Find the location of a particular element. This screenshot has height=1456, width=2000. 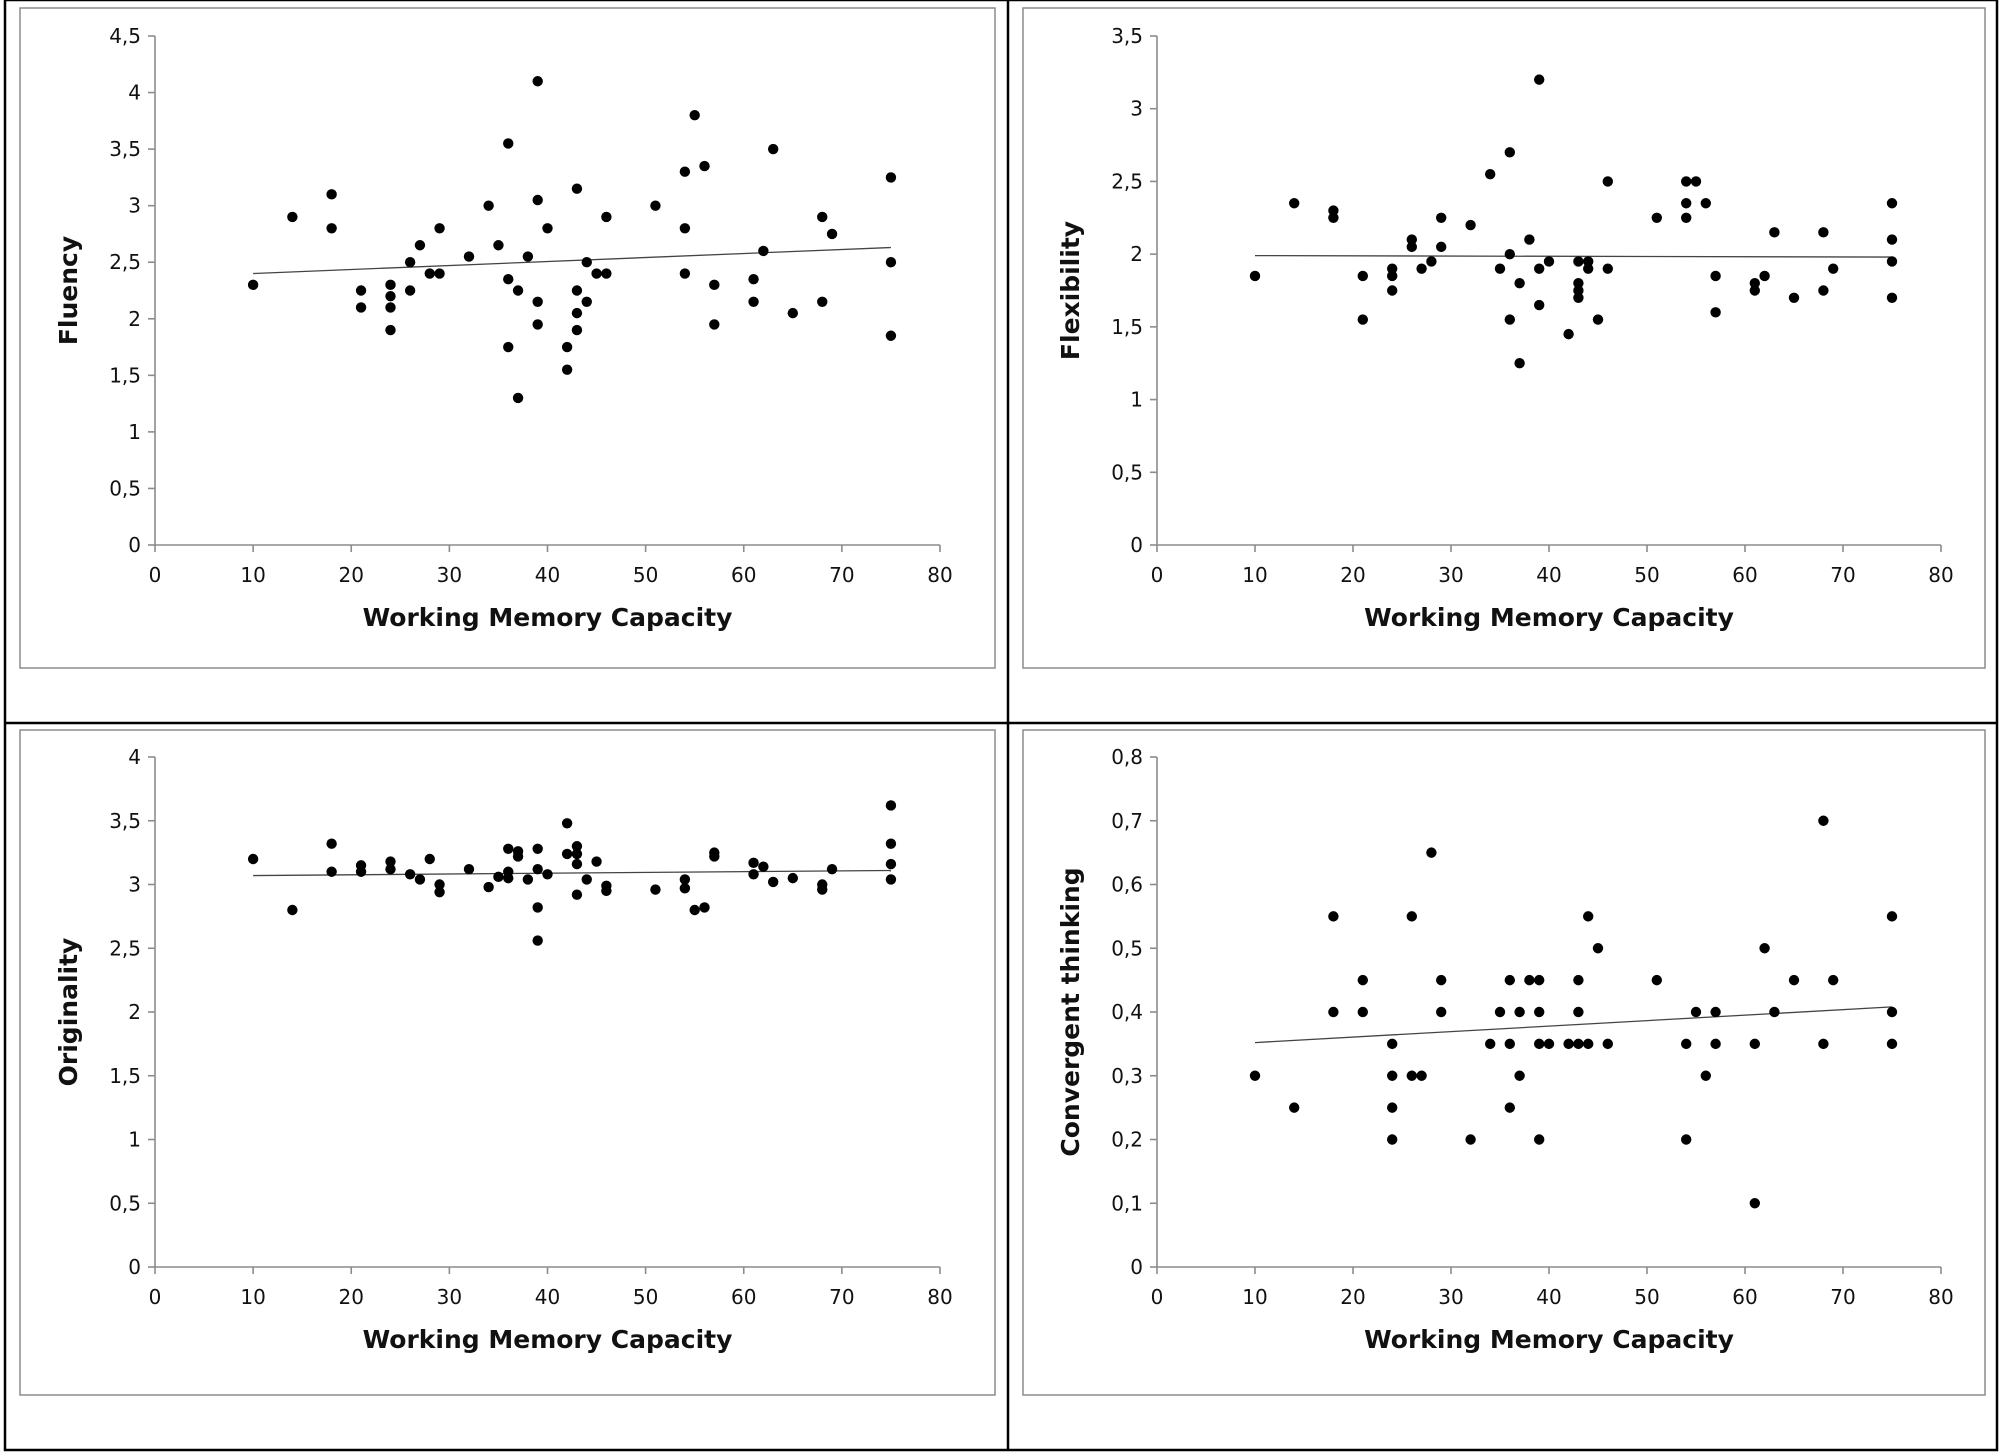

x-tick-label: 70 is located at coordinates (841, 575).